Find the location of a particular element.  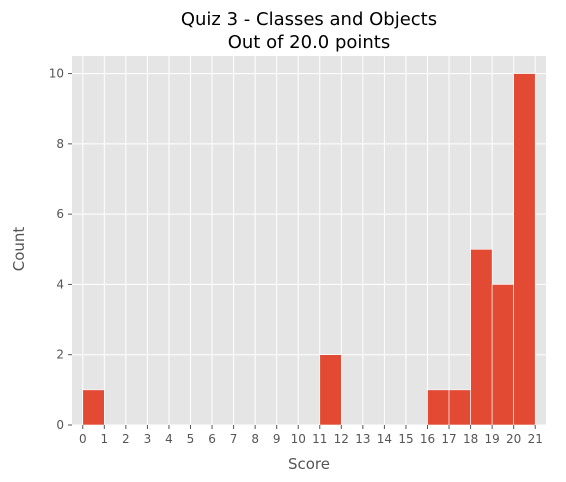

x-tick-label: 19 is located at coordinates (491, 439).